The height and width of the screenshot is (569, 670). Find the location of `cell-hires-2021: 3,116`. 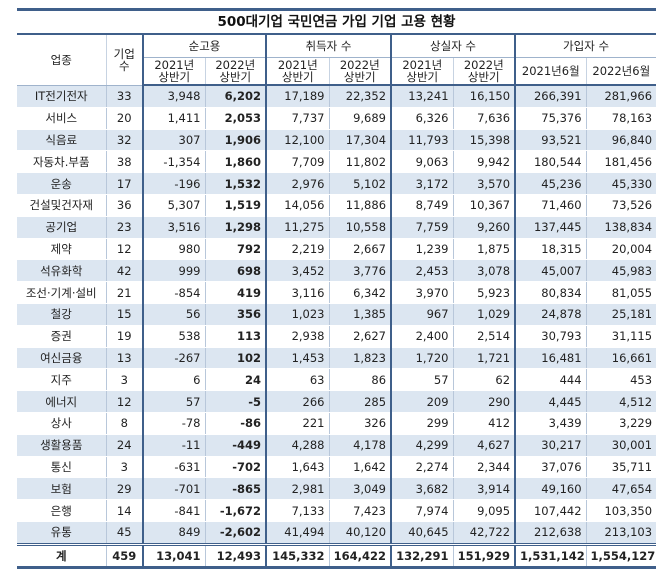

cell-hires-2021: 3,116 is located at coordinates (298, 292).